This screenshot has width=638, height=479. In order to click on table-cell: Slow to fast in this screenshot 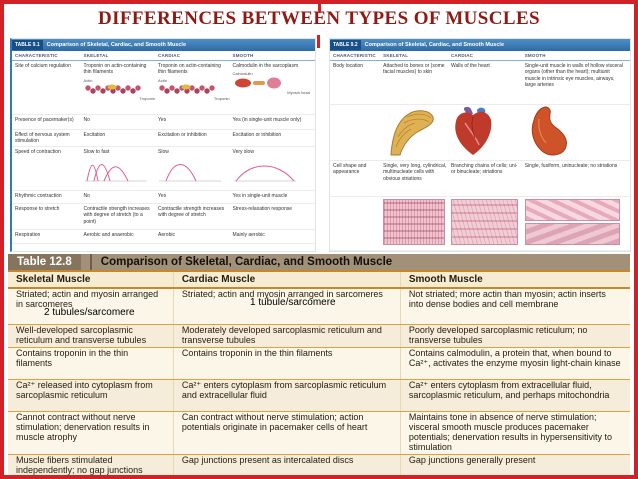, I will do `click(121, 169)`.